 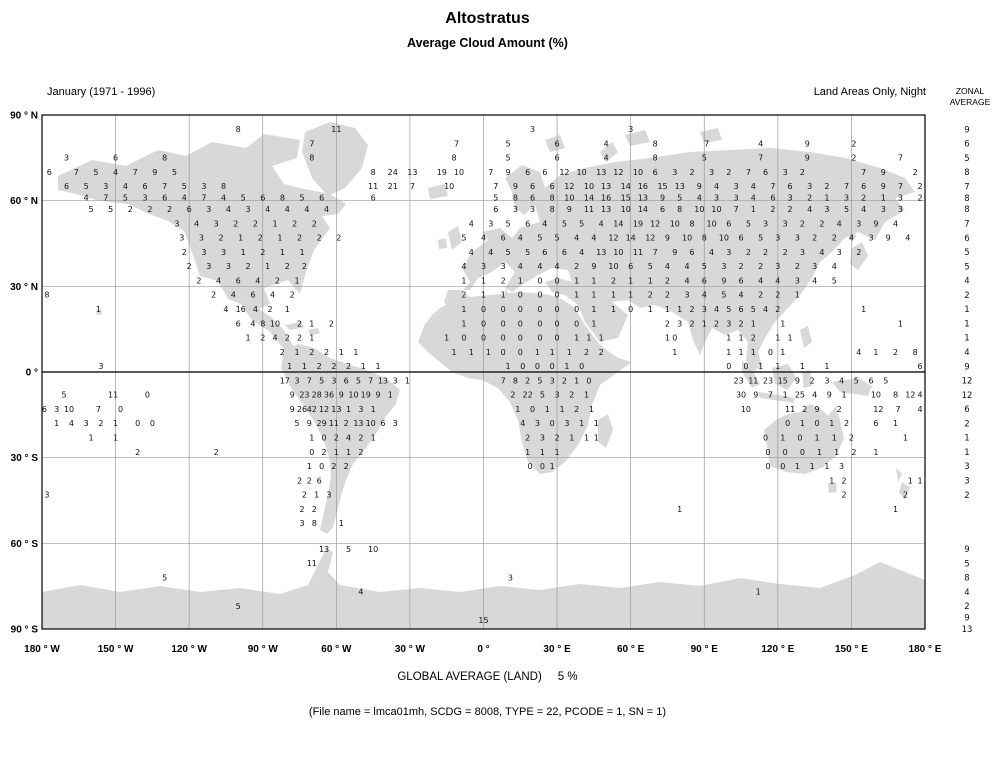 What do you see at coordinates (393, 186) in the screenshot?
I see `grid-value: 21` at bounding box center [393, 186].